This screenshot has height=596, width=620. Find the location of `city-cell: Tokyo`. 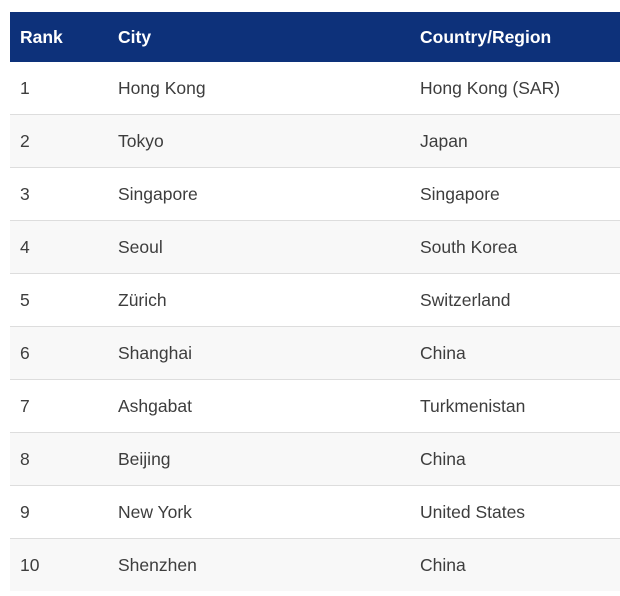

city-cell: Tokyo is located at coordinates (259, 141).